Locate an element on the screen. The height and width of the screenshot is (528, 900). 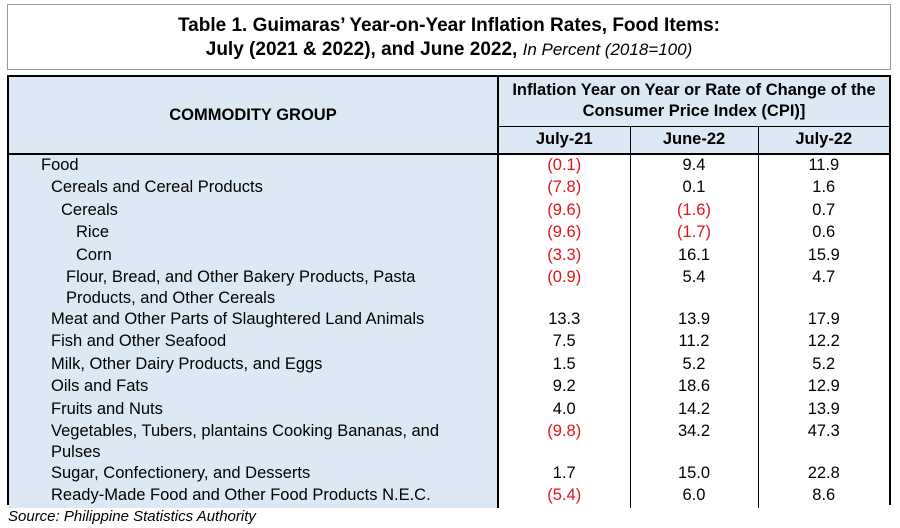
value-cell: 1.5 is located at coordinates (564, 365).